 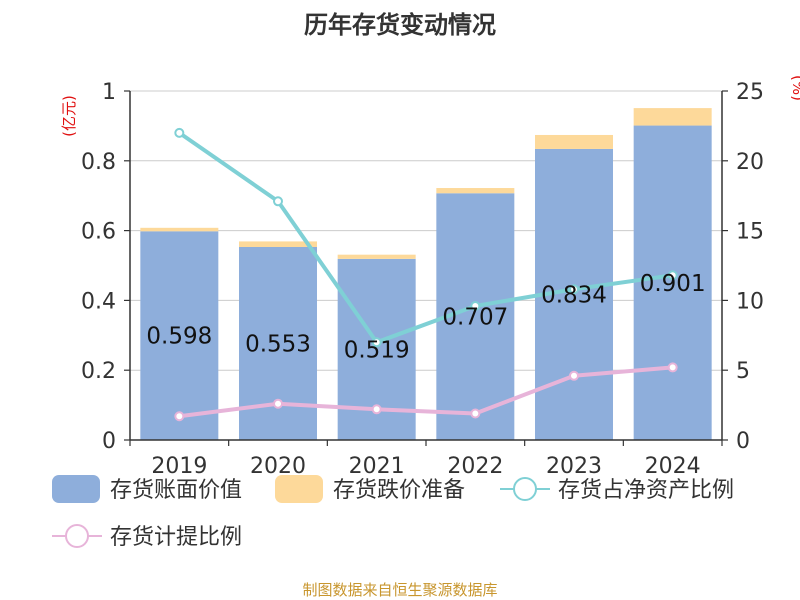 I want to click on legend-label: 存货跌价准备, so click(x=399, y=490).